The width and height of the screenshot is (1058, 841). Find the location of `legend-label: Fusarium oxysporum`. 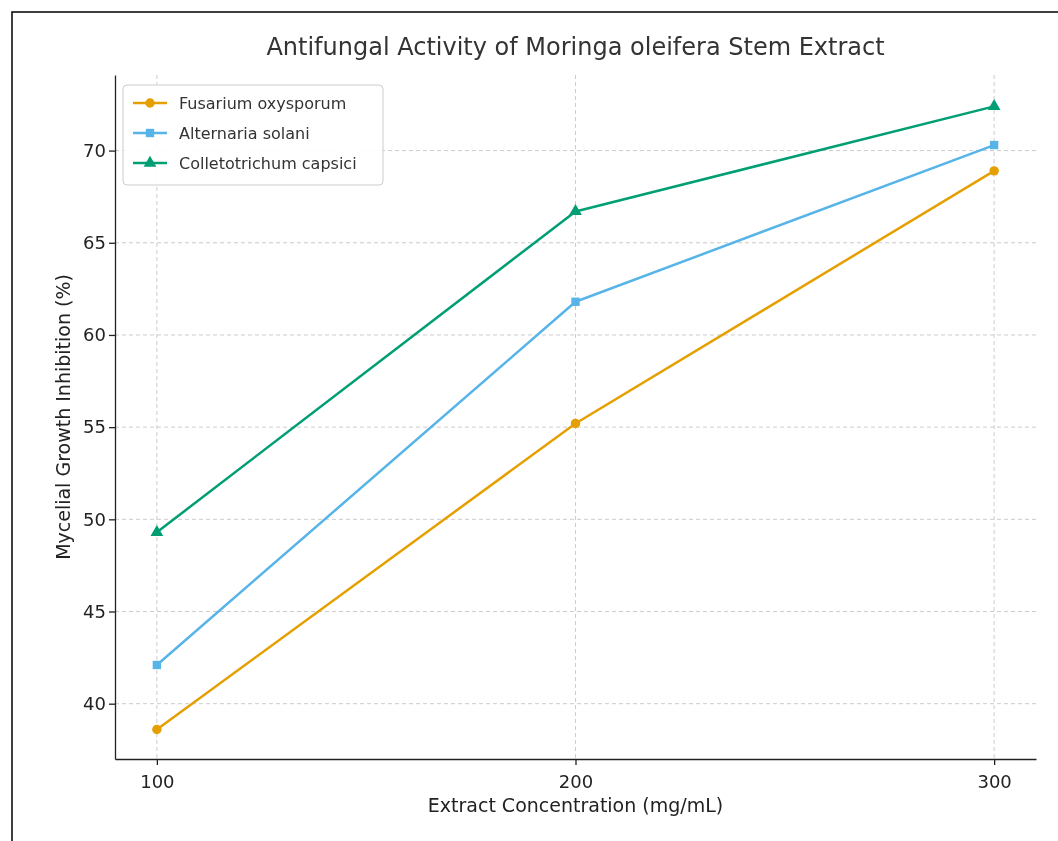

legend-label: Fusarium oxysporum is located at coordinates (263, 103).